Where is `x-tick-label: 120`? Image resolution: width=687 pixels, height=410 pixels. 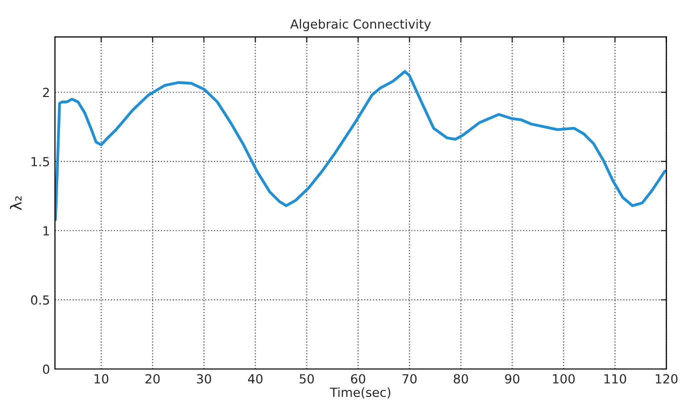 x-tick-label: 120 is located at coordinates (667, 379).